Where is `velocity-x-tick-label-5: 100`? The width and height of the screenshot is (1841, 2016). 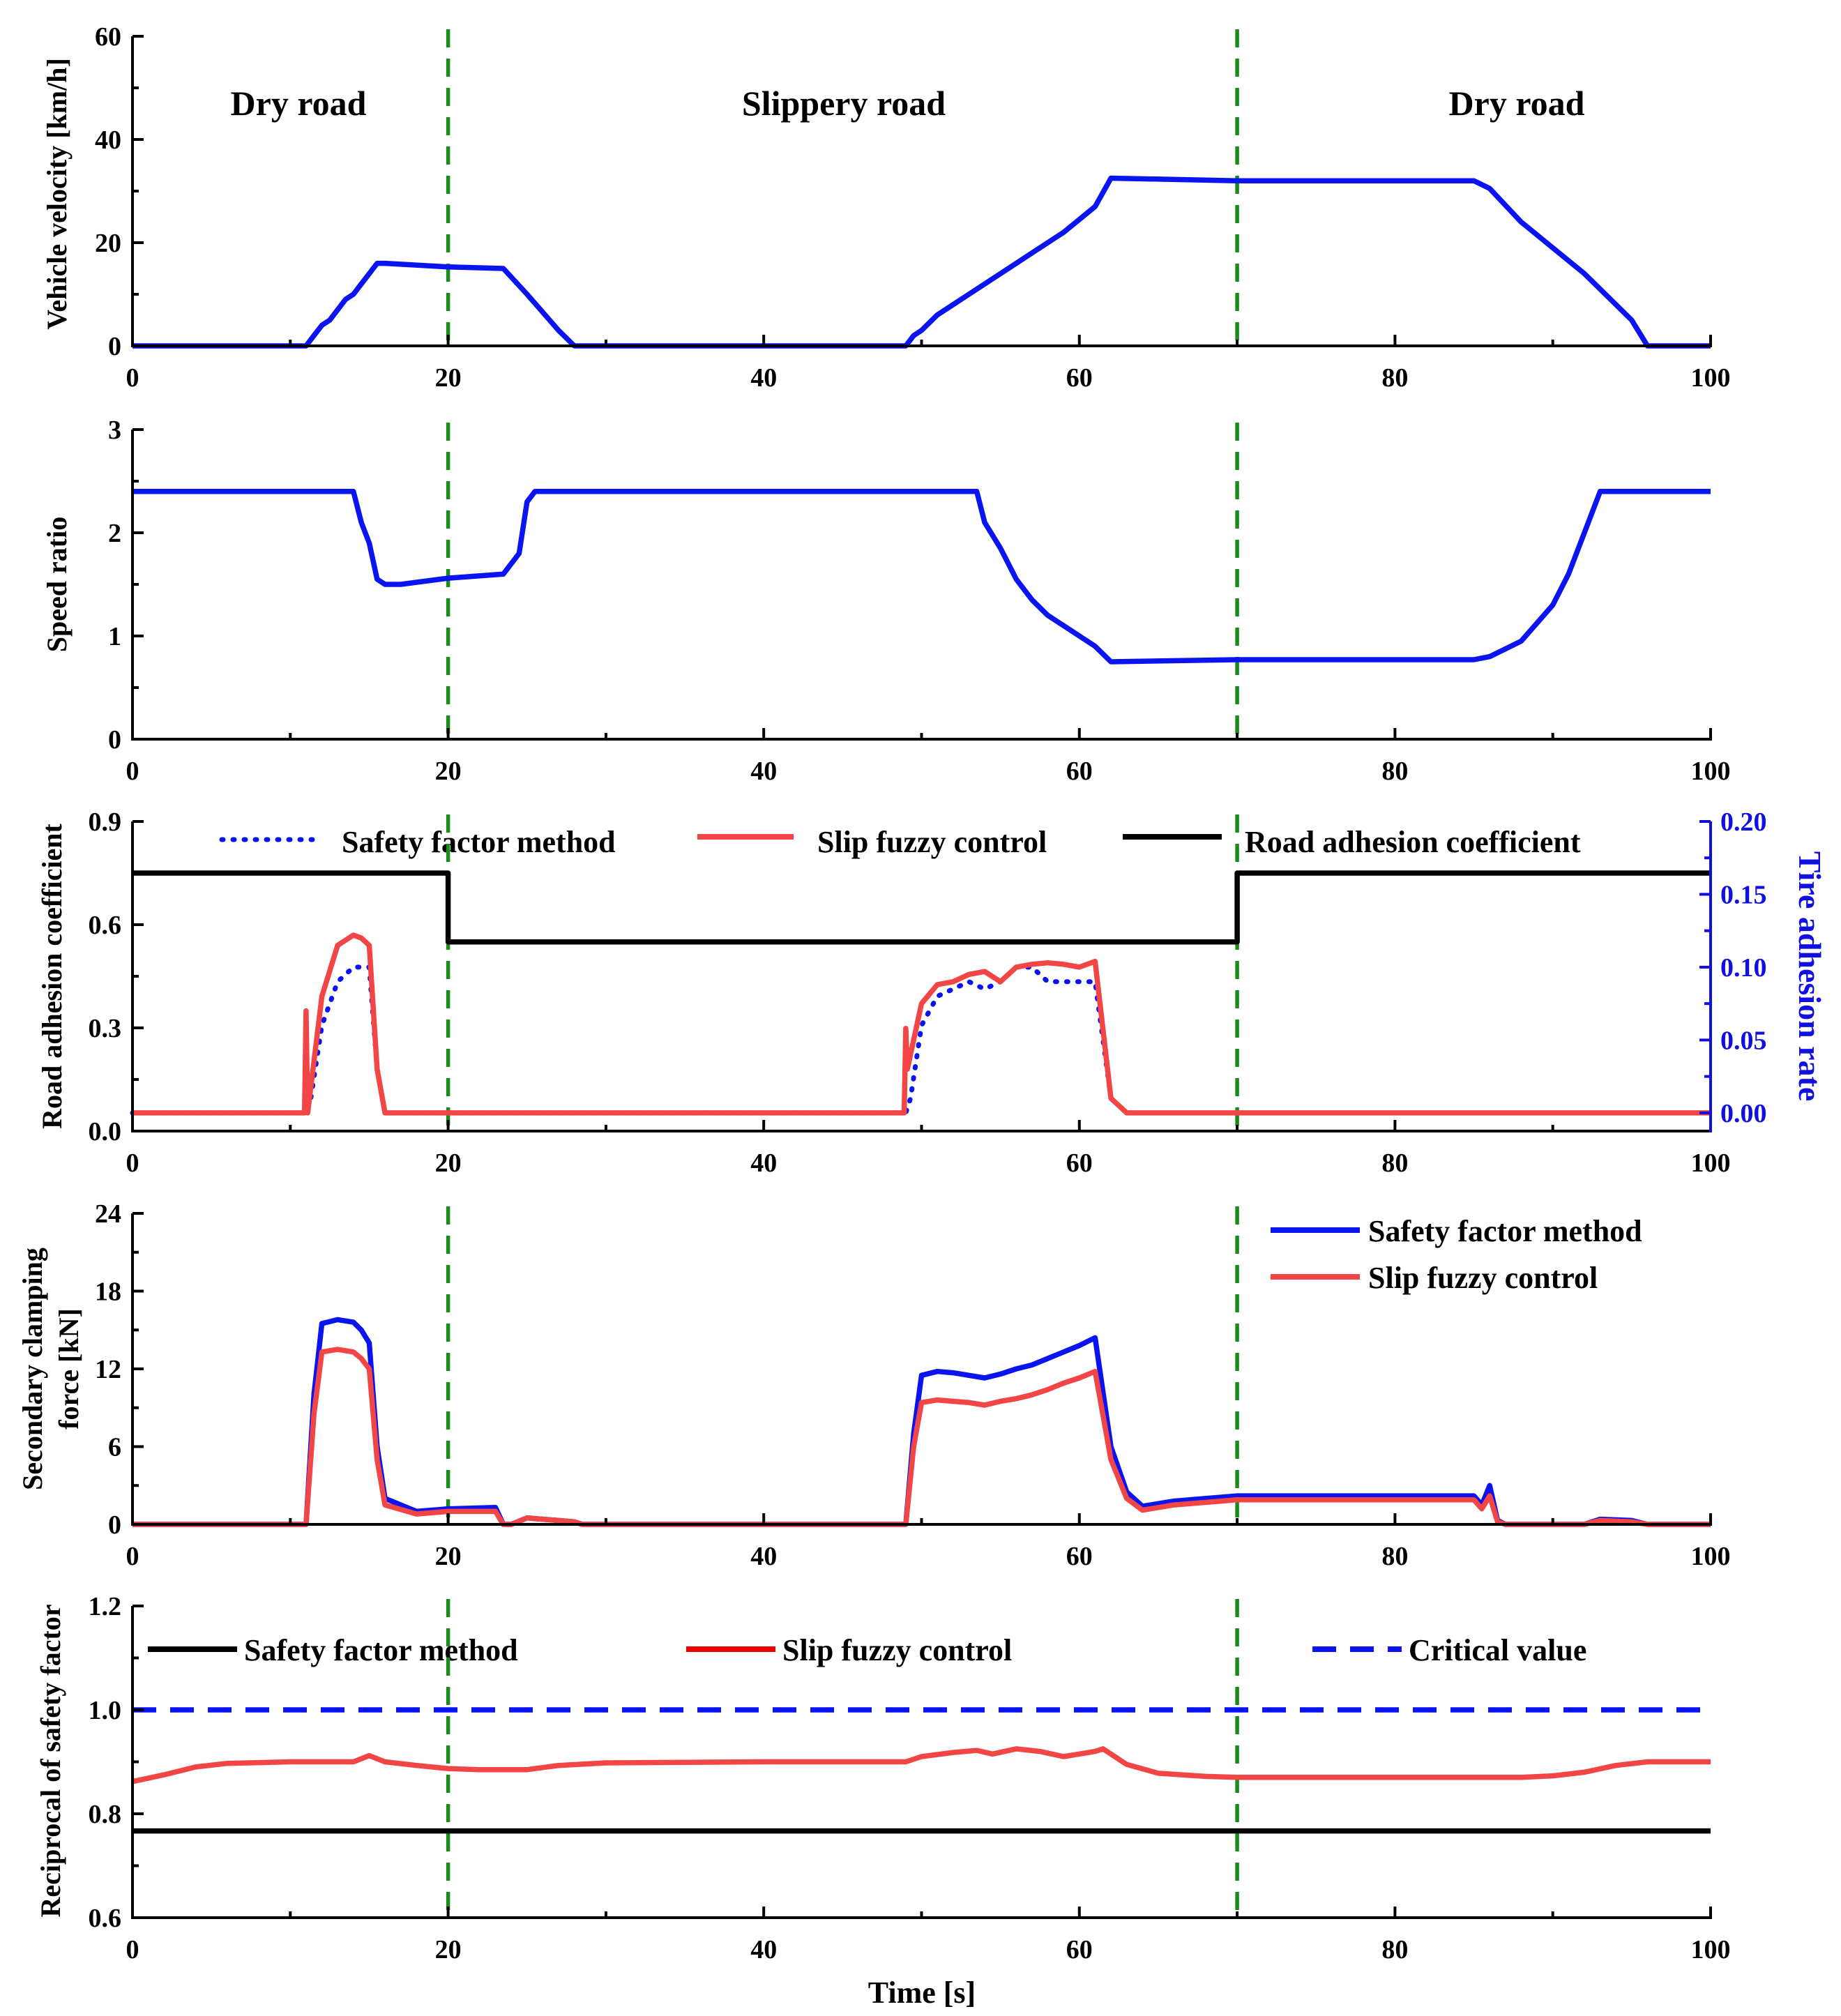
velocity-x-tick-label-5: 100 is located at coordinates (1711, 378).